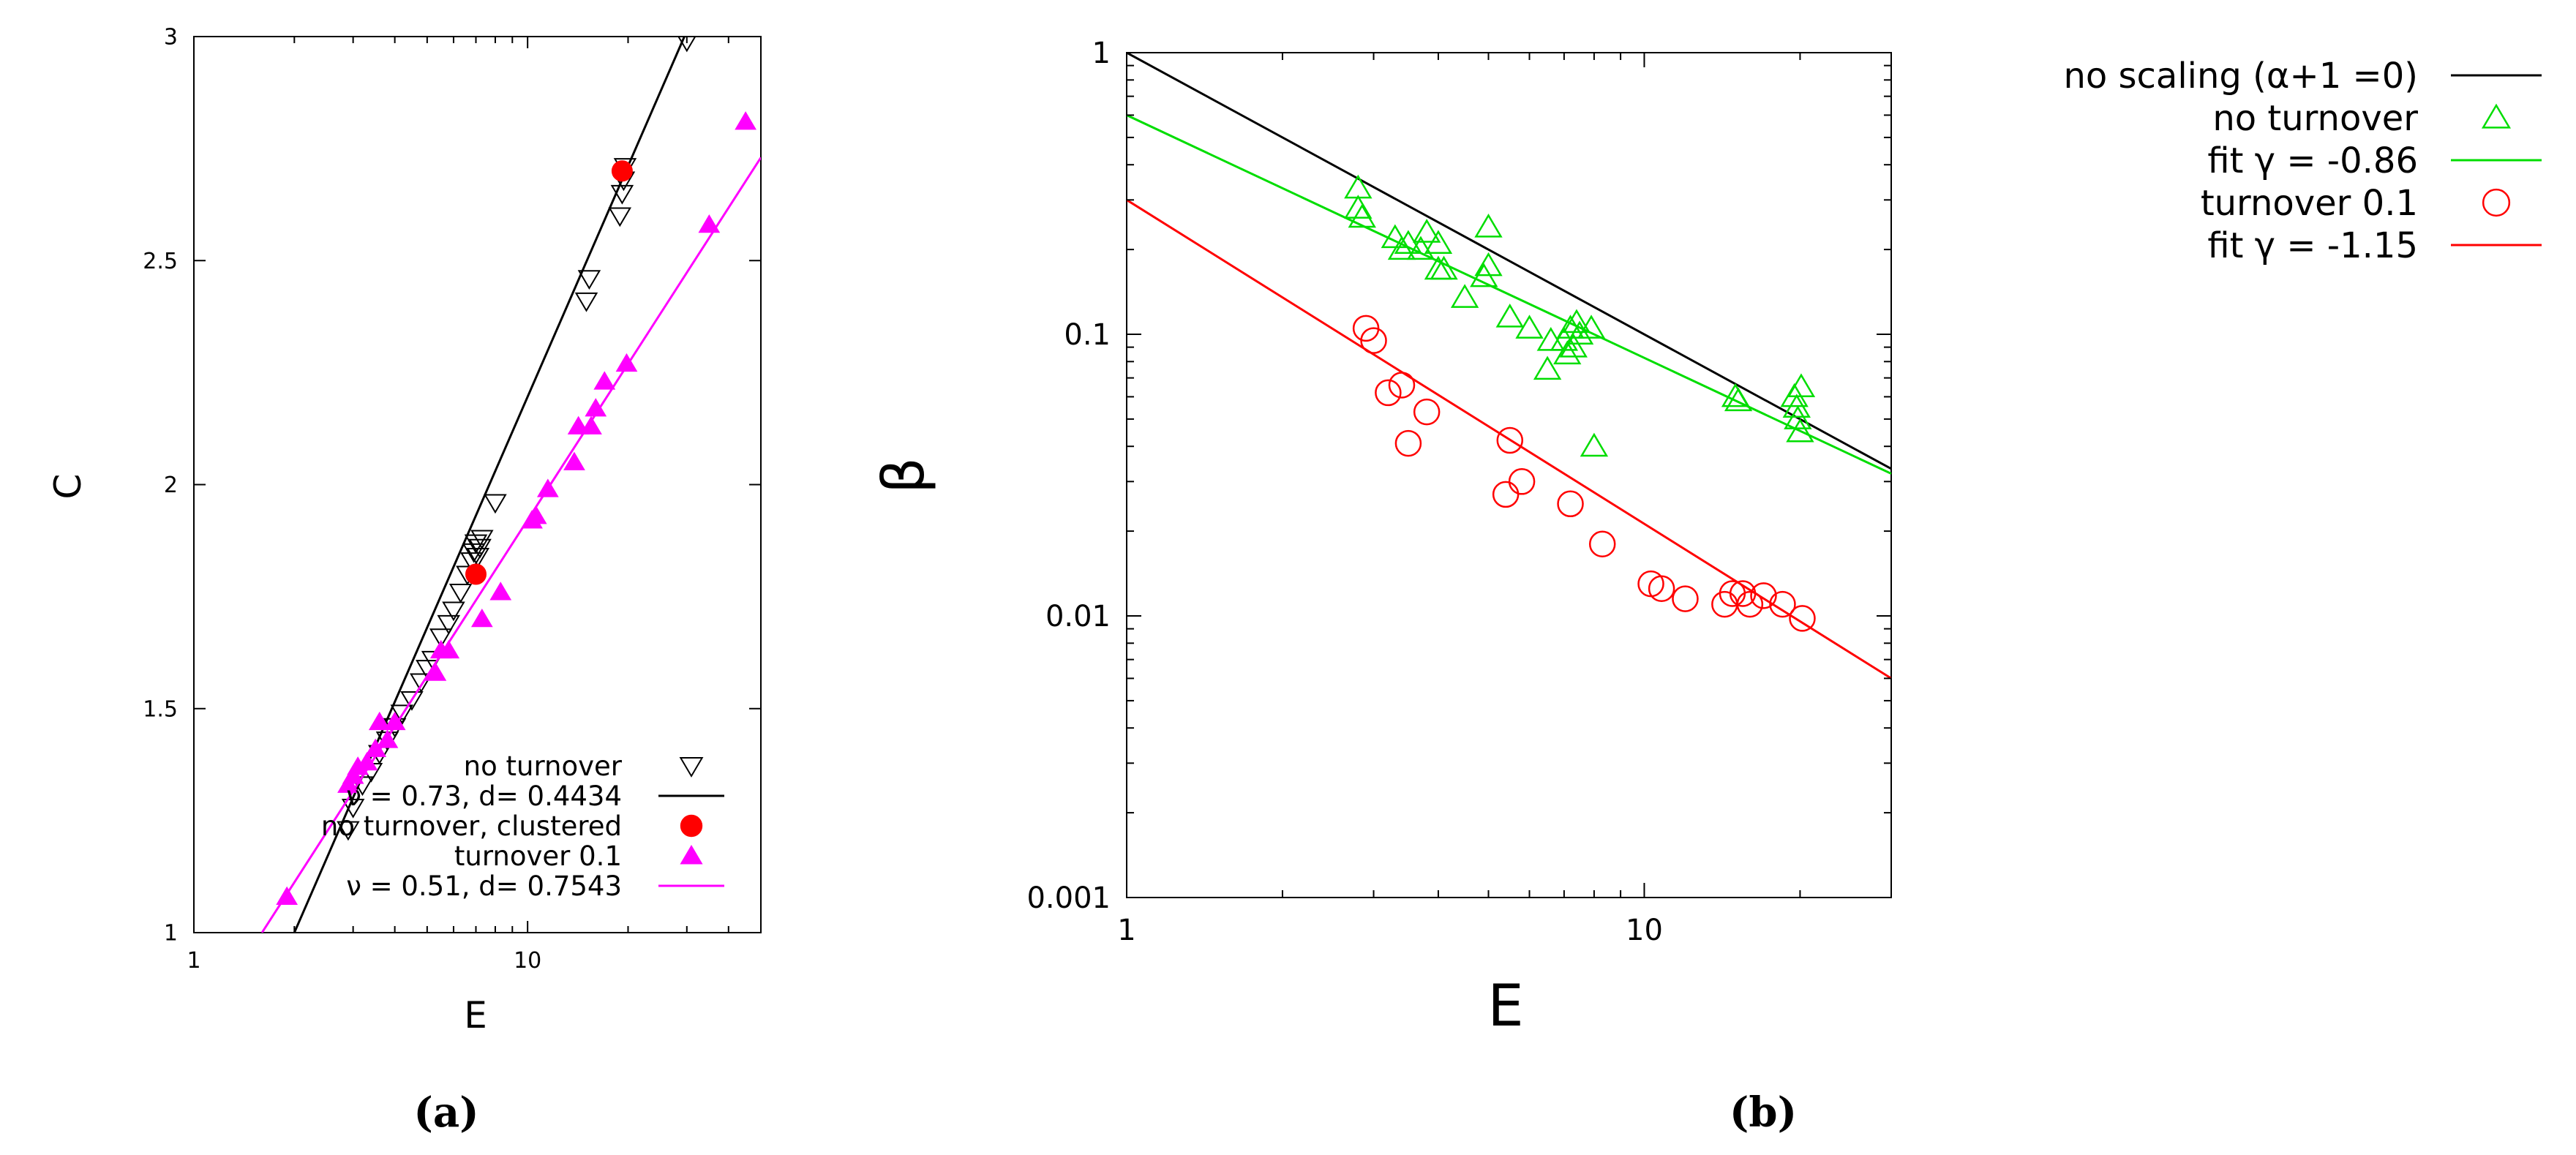 Image resolution: width=2576 pixels, height=1155 pixels. Describe the element at coordinates (1068, 898) in the screenshot. I see `chart-b-y-tick-label: 0.001` at that location.